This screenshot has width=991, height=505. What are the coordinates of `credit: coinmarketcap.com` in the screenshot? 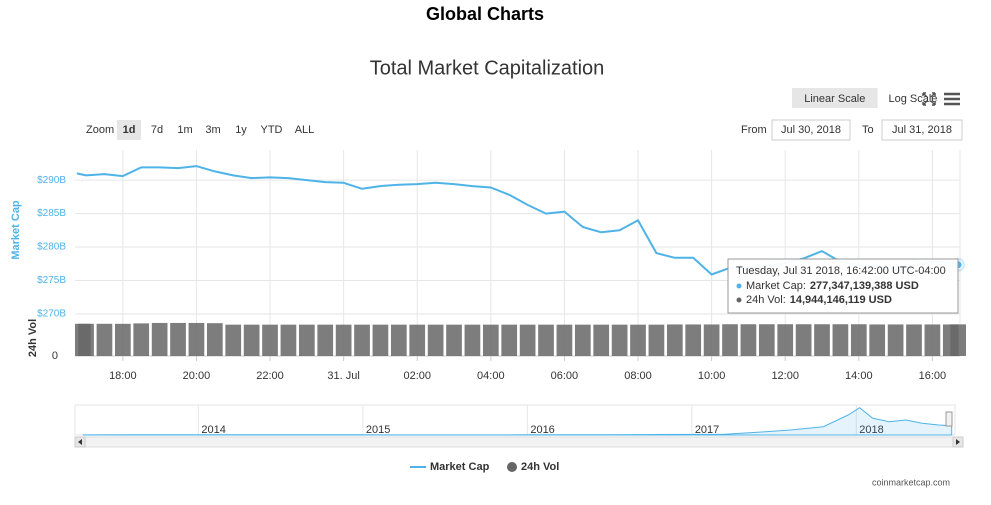 It's located at (911, 482).